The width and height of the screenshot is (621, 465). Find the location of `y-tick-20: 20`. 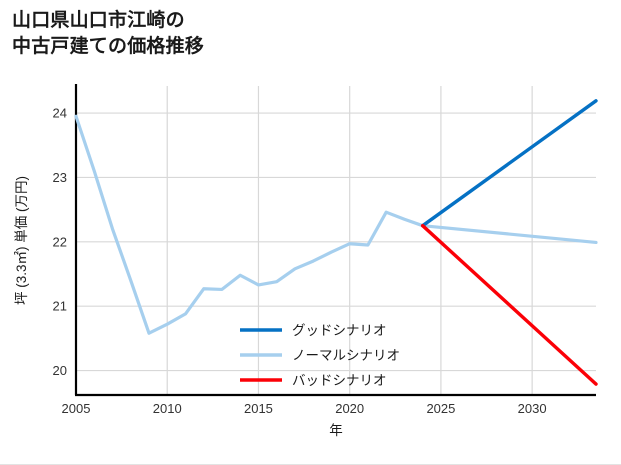

y-tick-20: 20 is located at coordinates (60, 370).